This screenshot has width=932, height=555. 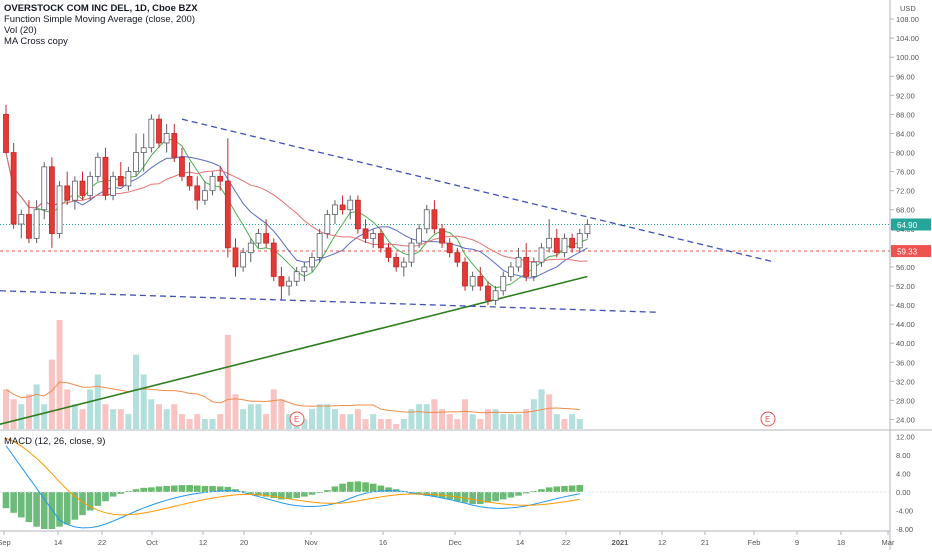 What do you see at coordinates (911, 224) in the screenshot?
I see `last-price-badge` at bounding box center [911, 224].